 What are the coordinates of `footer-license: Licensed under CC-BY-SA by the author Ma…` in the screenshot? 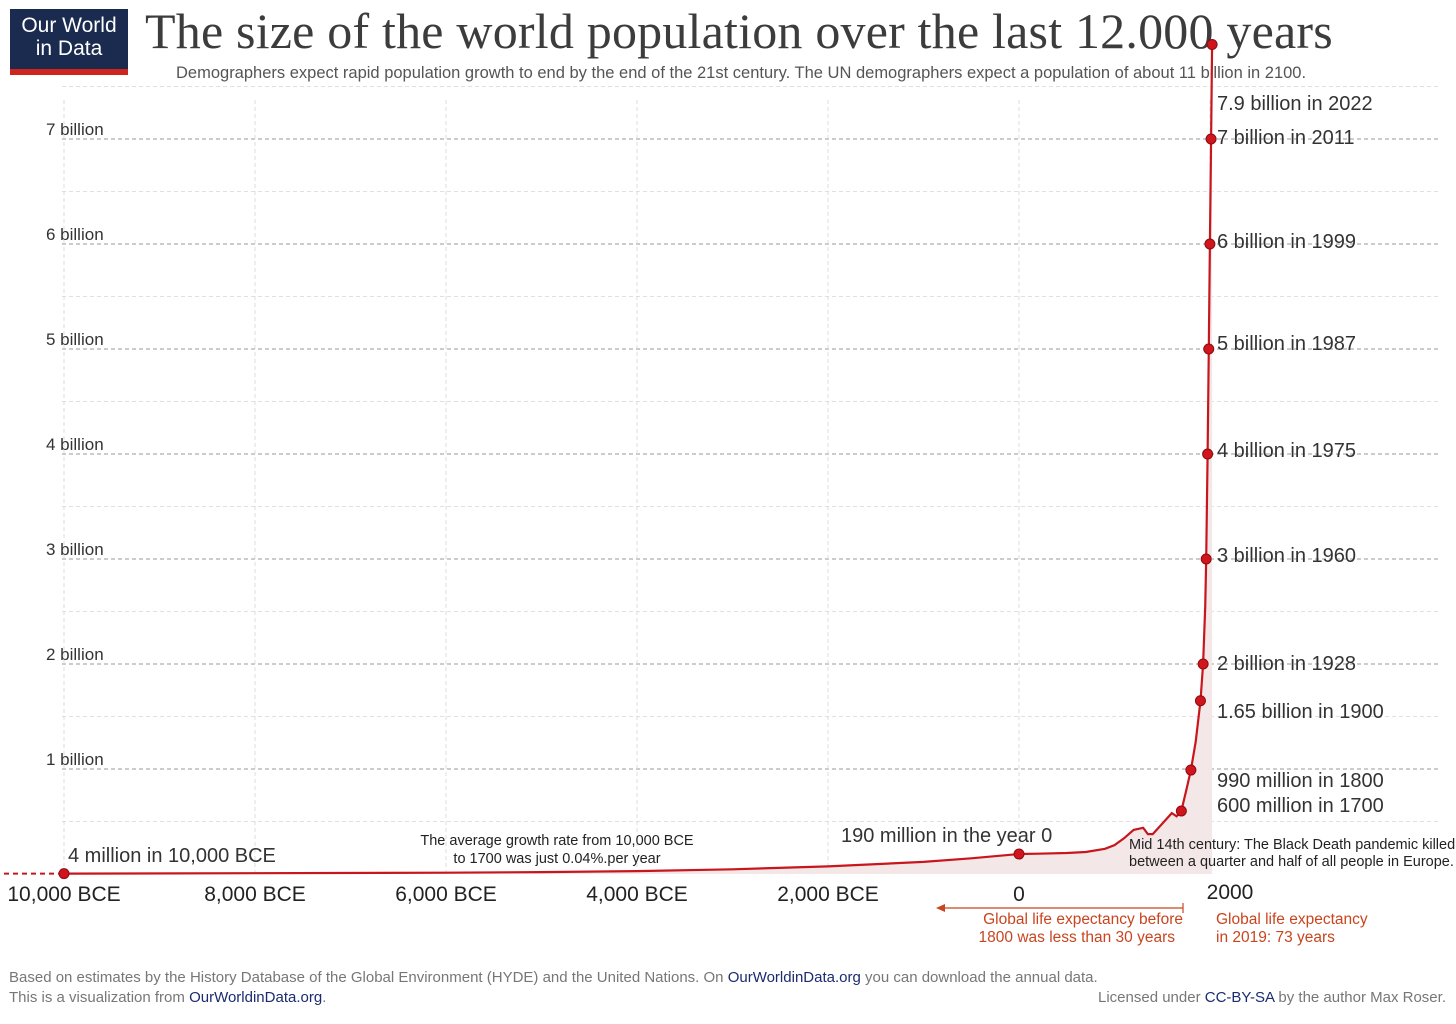 It's located at (1272, 997).